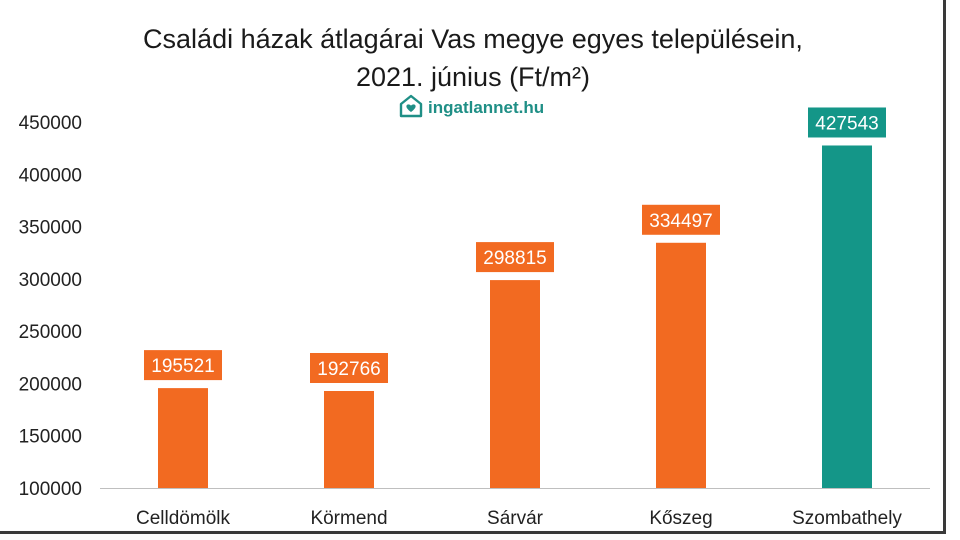  I want to click on x-tick-label: Kőszeg, so click(680, 518).